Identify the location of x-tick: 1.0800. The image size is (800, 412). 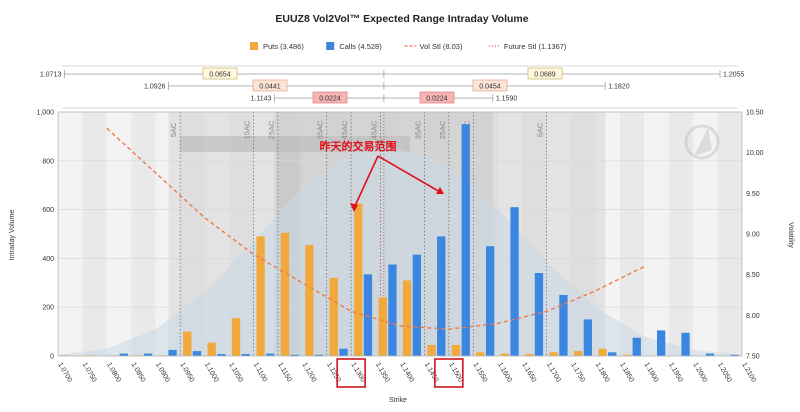
(113, 373).